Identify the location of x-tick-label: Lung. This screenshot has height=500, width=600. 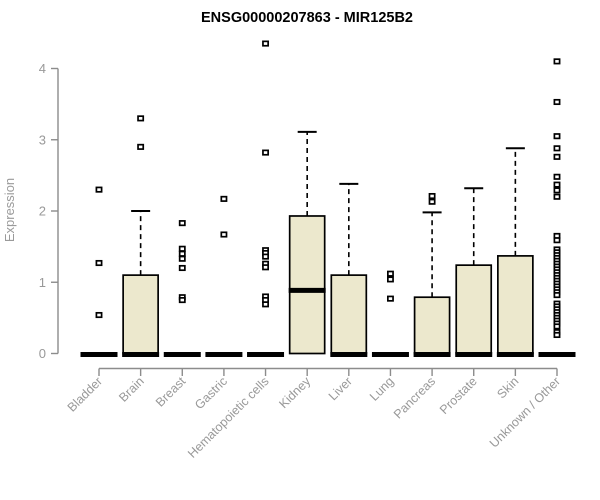
(382, 389).